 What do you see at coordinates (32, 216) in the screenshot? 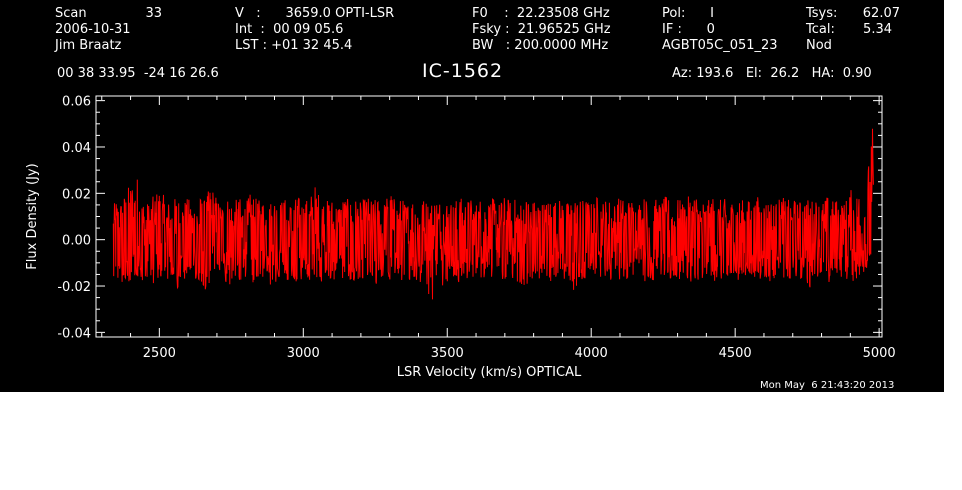
I see `y-axis-label: Flux Density (Jy)` at bounding box center [32, 216].